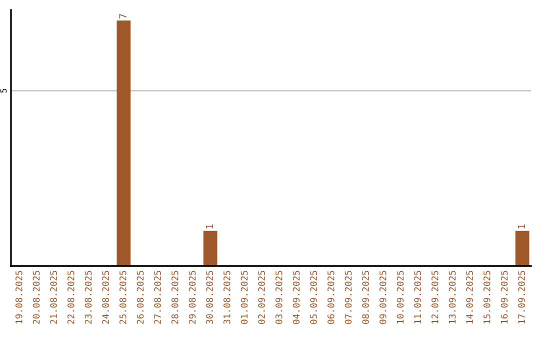 This screenshot has height=340, width=540. I want to click on x-tick-label: 23.08.2025, so click(88, 297).